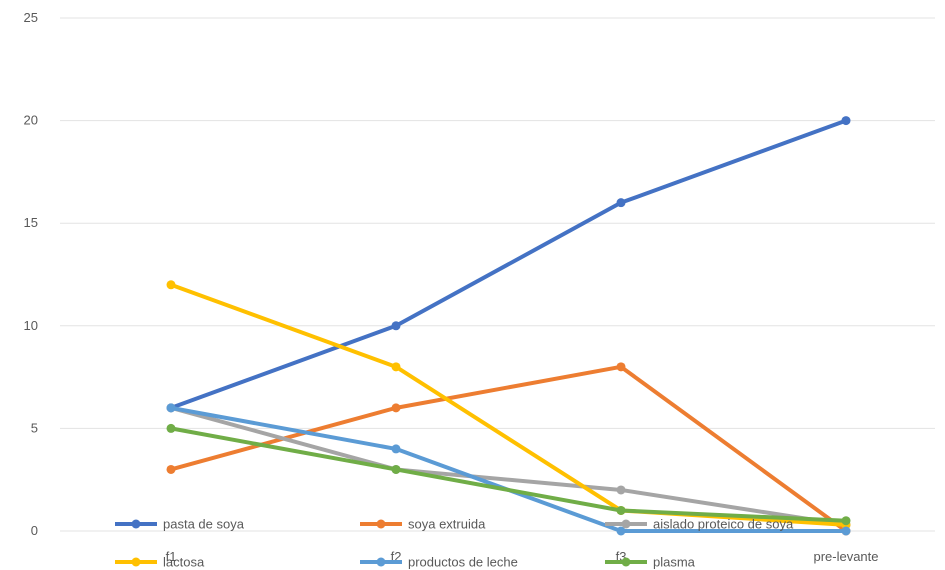 The image size is (945, 570). Describe the element at coordinates (650, 562) in the screenshot. I see `legend-item: plasma` at that location.